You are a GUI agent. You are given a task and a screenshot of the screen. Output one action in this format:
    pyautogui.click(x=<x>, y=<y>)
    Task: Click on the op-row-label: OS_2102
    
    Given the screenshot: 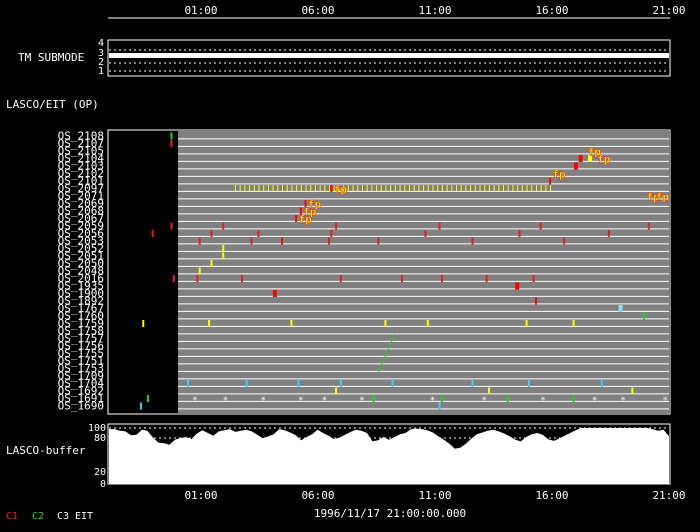 What is the action you would take?
    pyautogui.click(x=81, y=173)
    